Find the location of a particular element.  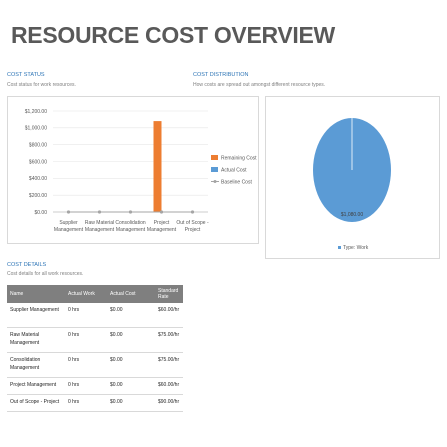

cost-status-title: COST STATUS is located at coordinates (26, 75).